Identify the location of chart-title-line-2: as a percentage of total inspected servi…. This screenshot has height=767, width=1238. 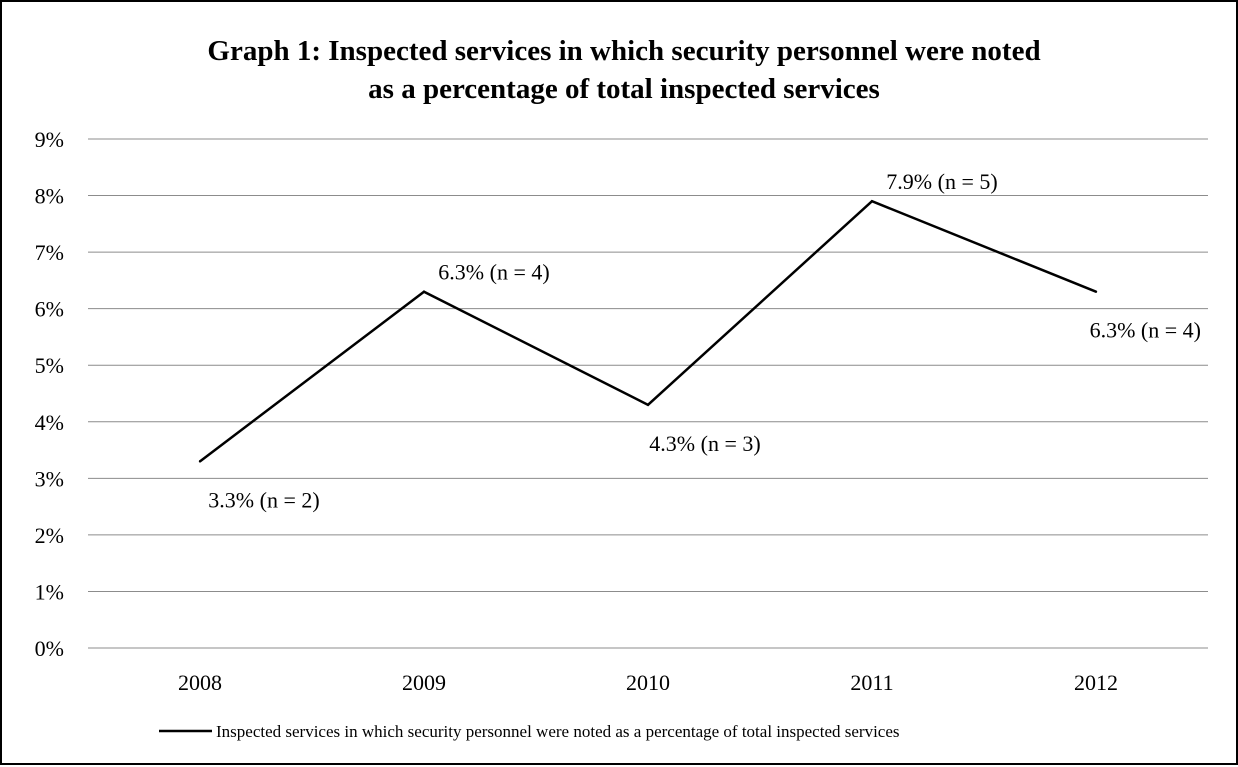
(624, 89).